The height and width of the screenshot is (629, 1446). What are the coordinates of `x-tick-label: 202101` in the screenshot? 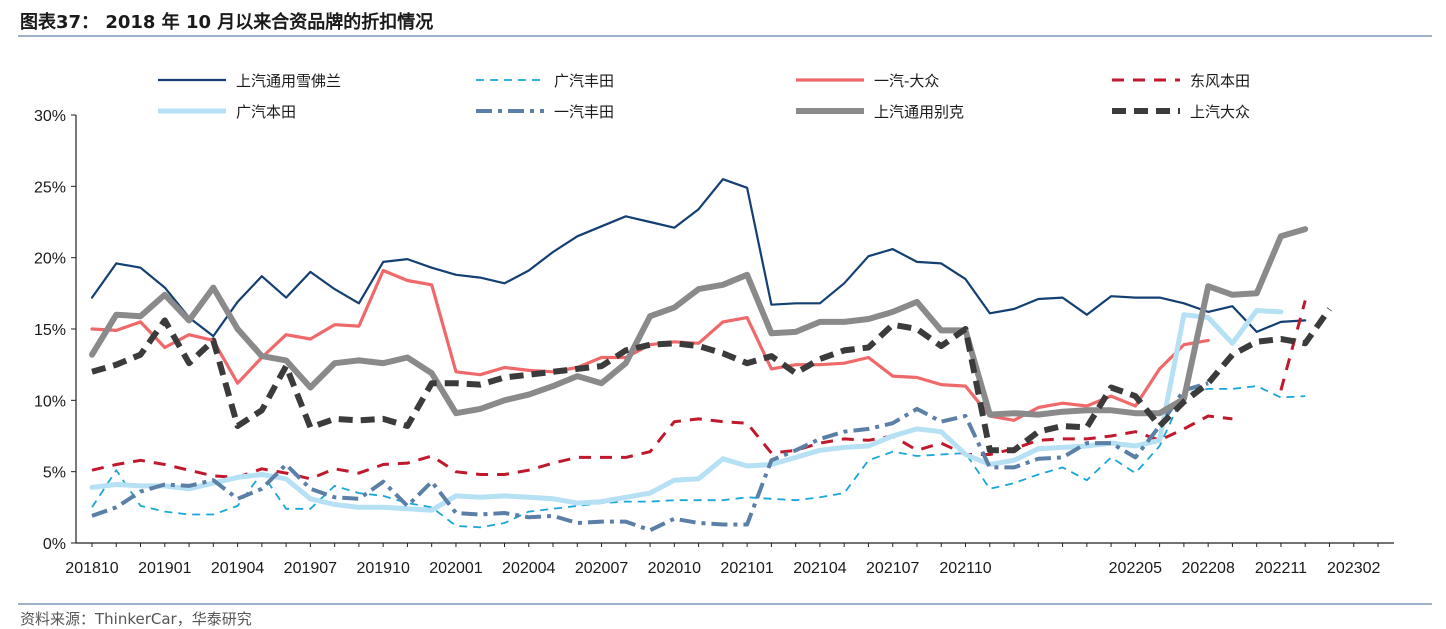 It's located at (746, 568).